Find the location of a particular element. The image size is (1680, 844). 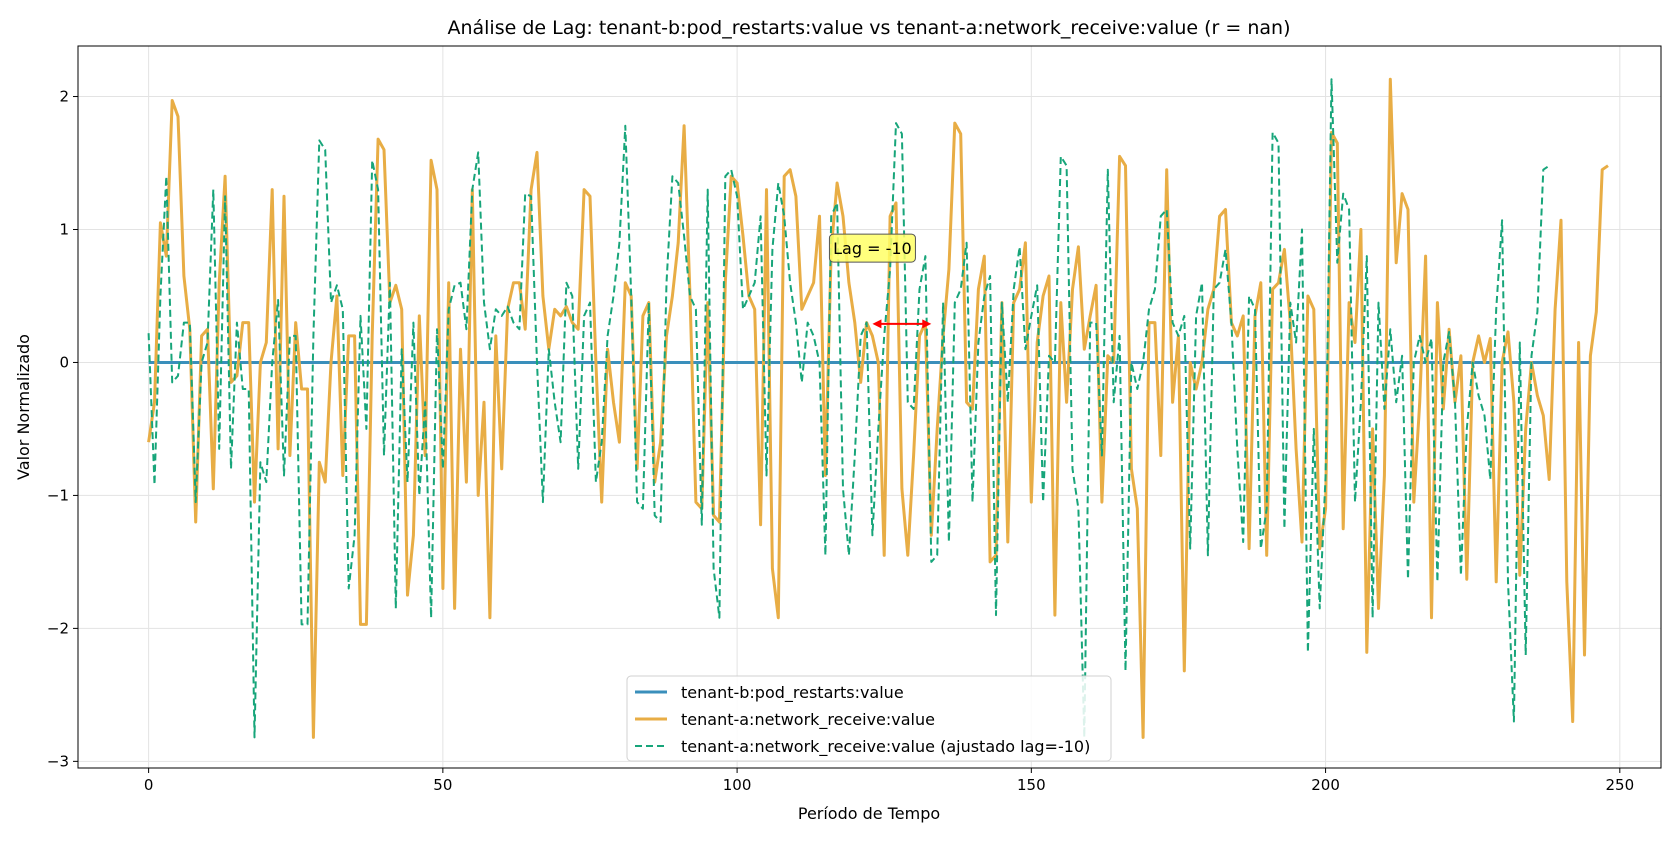

y-axis-label: Valor Normalizado is located at coordinates (23, 407).